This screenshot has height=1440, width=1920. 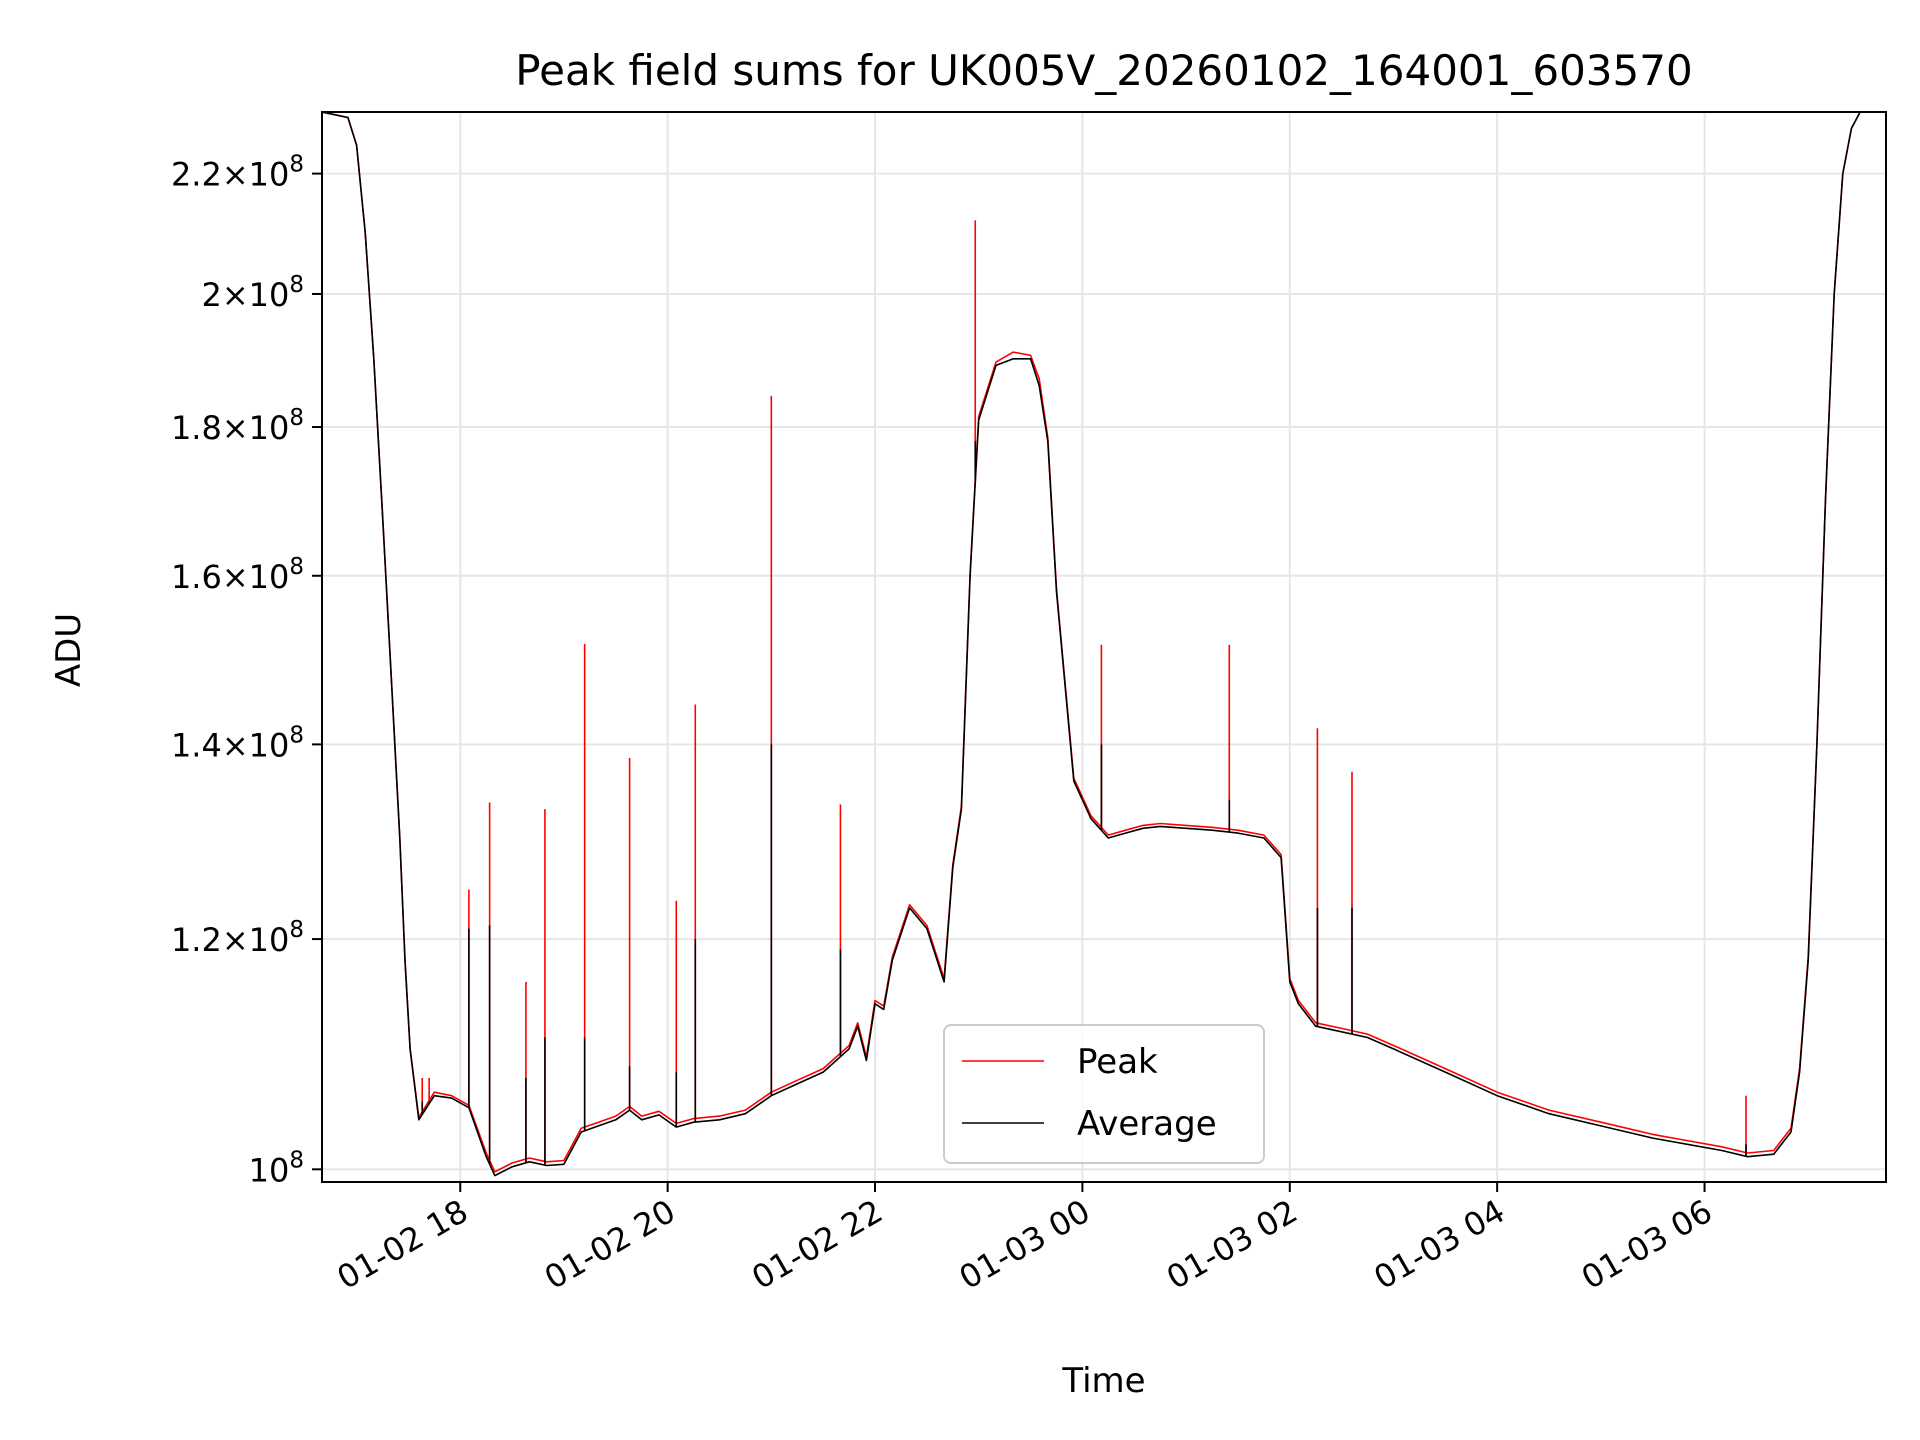 I want to click on legend-box, so click(x=1104, y=1094).